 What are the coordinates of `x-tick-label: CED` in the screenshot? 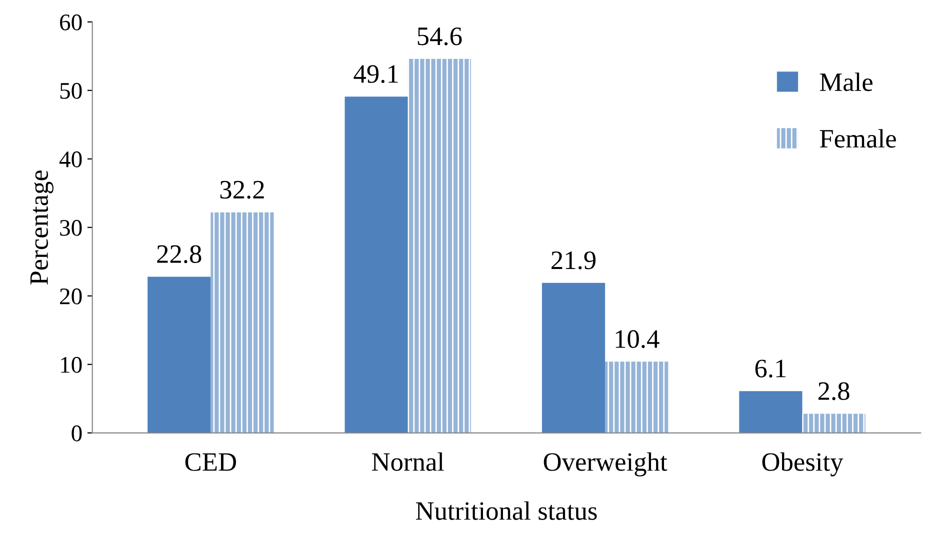 It's located at (210, 462).